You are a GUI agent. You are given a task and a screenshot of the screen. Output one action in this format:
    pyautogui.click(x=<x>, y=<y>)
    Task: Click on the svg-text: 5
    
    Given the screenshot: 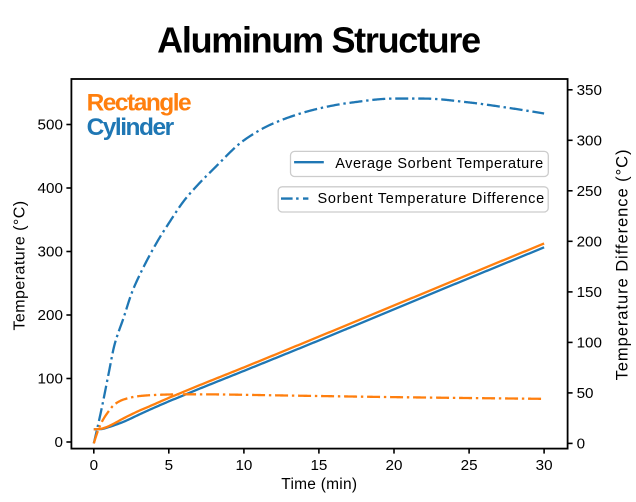 What is the action you would take?
    pyautogui.click(x=169, y=465)
    